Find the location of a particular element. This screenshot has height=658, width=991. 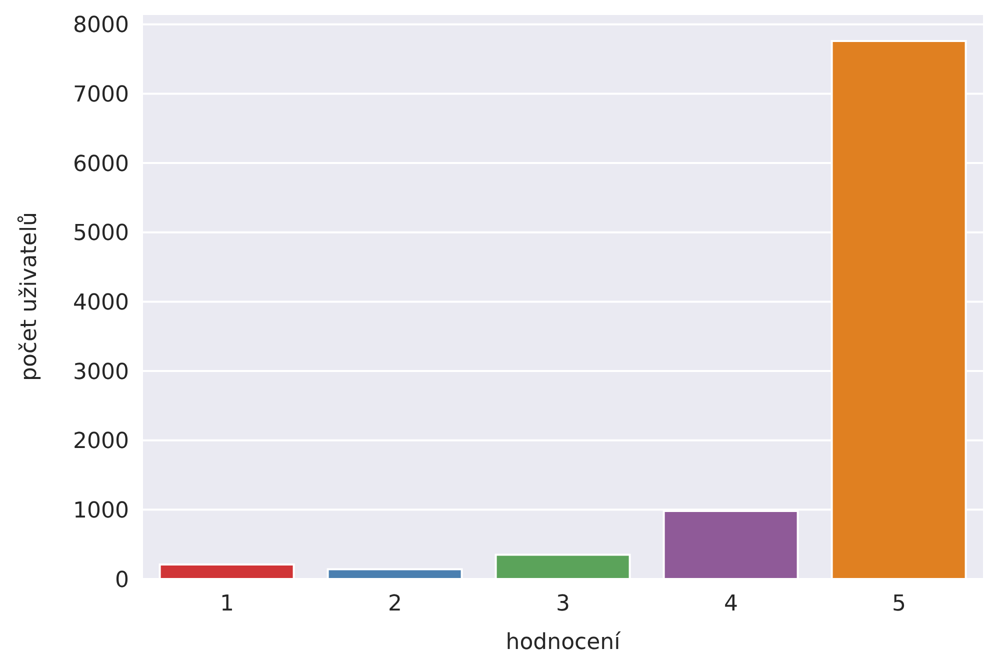

y-tick-label: 0 is located at coordinates (122, 580).